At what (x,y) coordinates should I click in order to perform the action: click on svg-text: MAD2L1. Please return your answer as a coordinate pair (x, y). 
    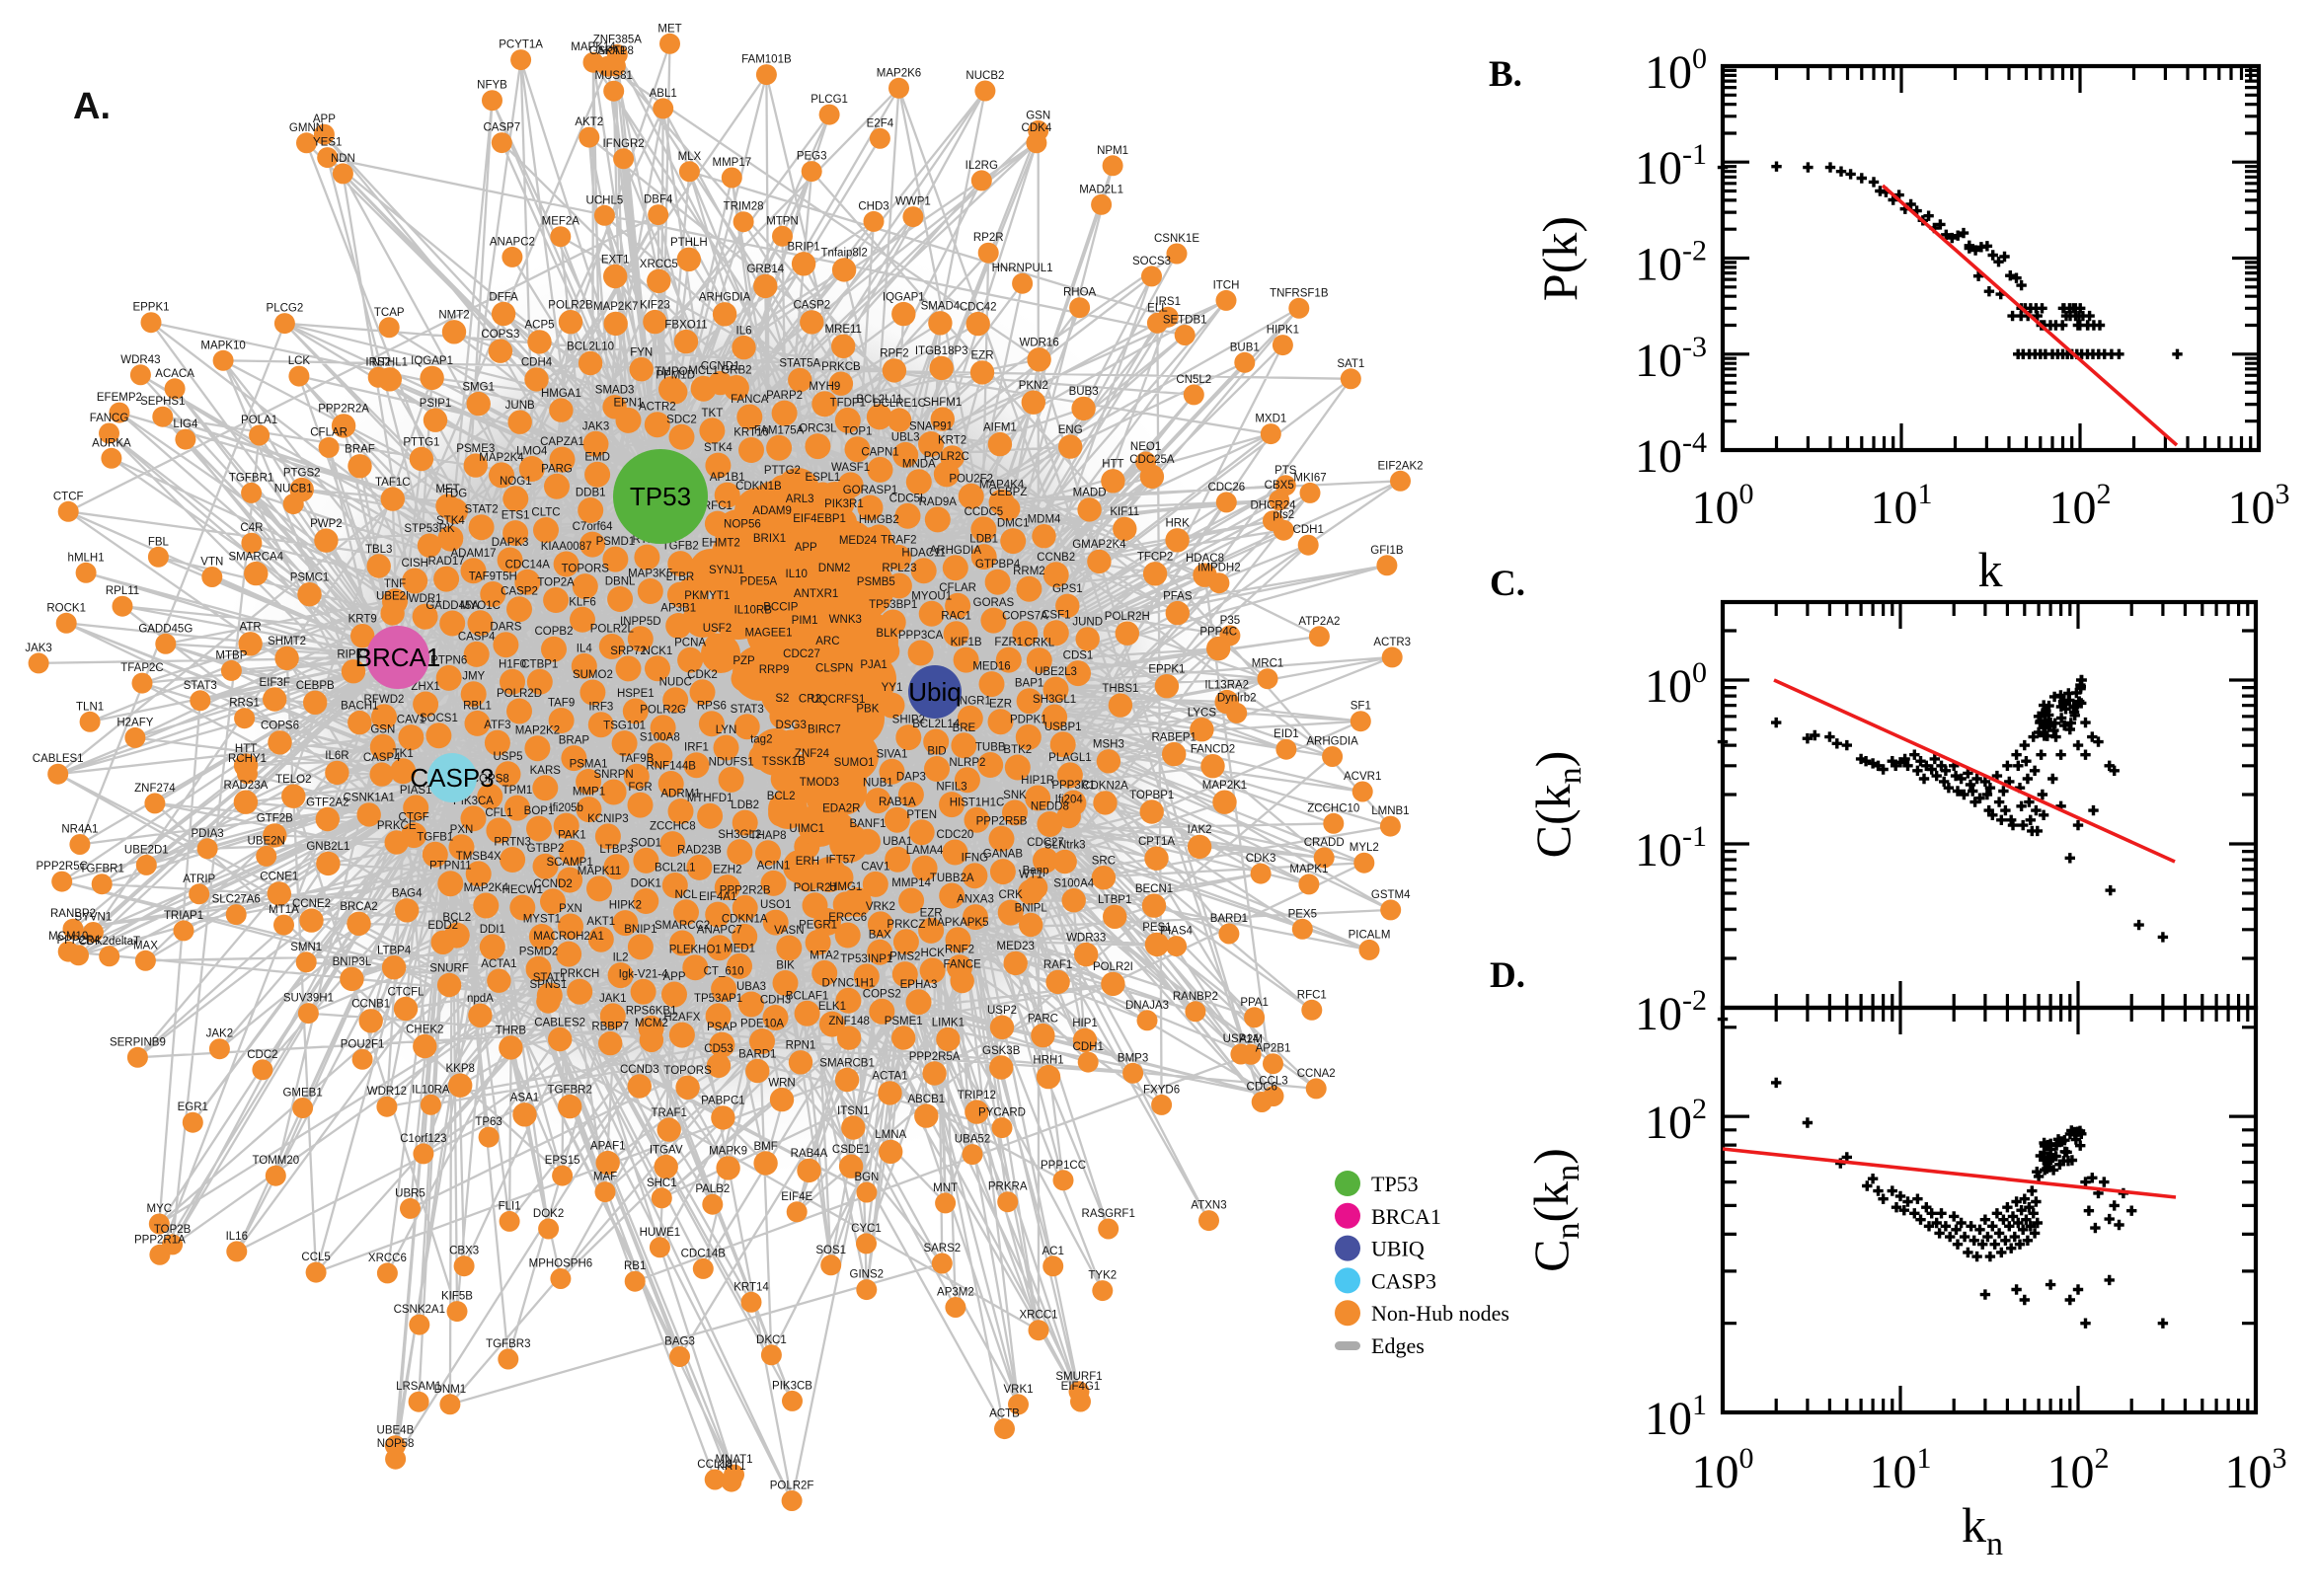
    Looking at the image, I should click on (1101, 189).